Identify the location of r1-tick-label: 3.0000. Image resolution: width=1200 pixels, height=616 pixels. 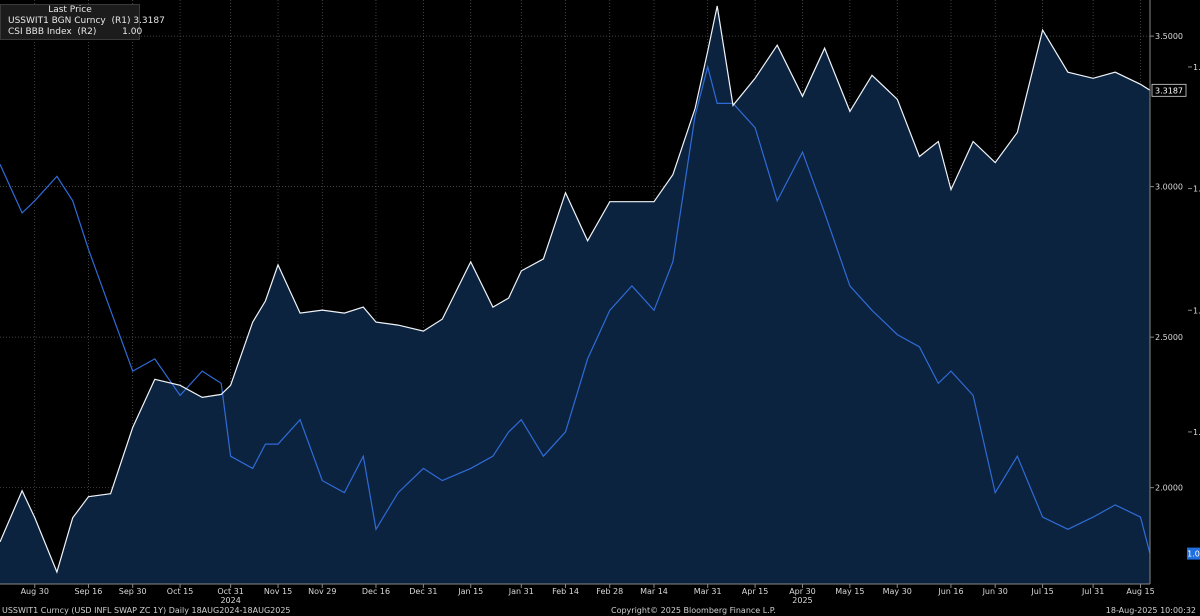
(1169, 187).